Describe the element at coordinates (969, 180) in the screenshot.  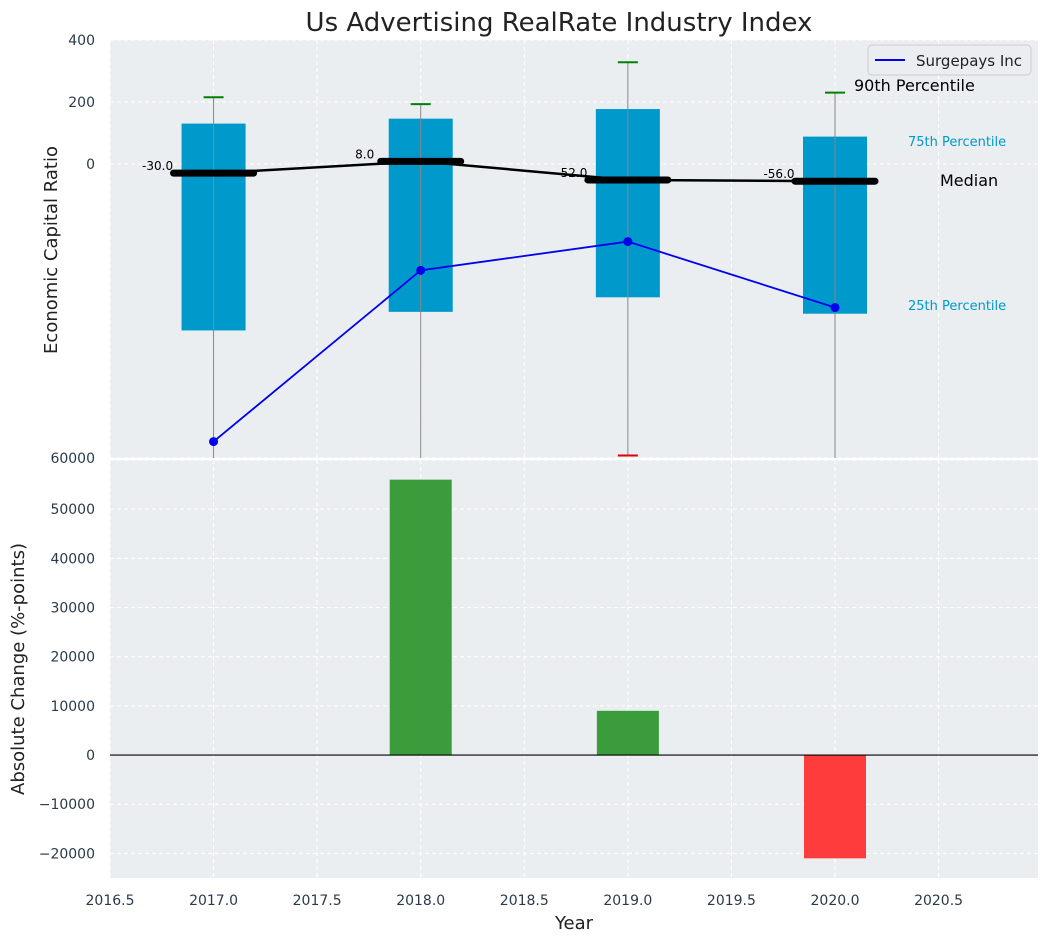
I see `annotation-median: Median` at that location.